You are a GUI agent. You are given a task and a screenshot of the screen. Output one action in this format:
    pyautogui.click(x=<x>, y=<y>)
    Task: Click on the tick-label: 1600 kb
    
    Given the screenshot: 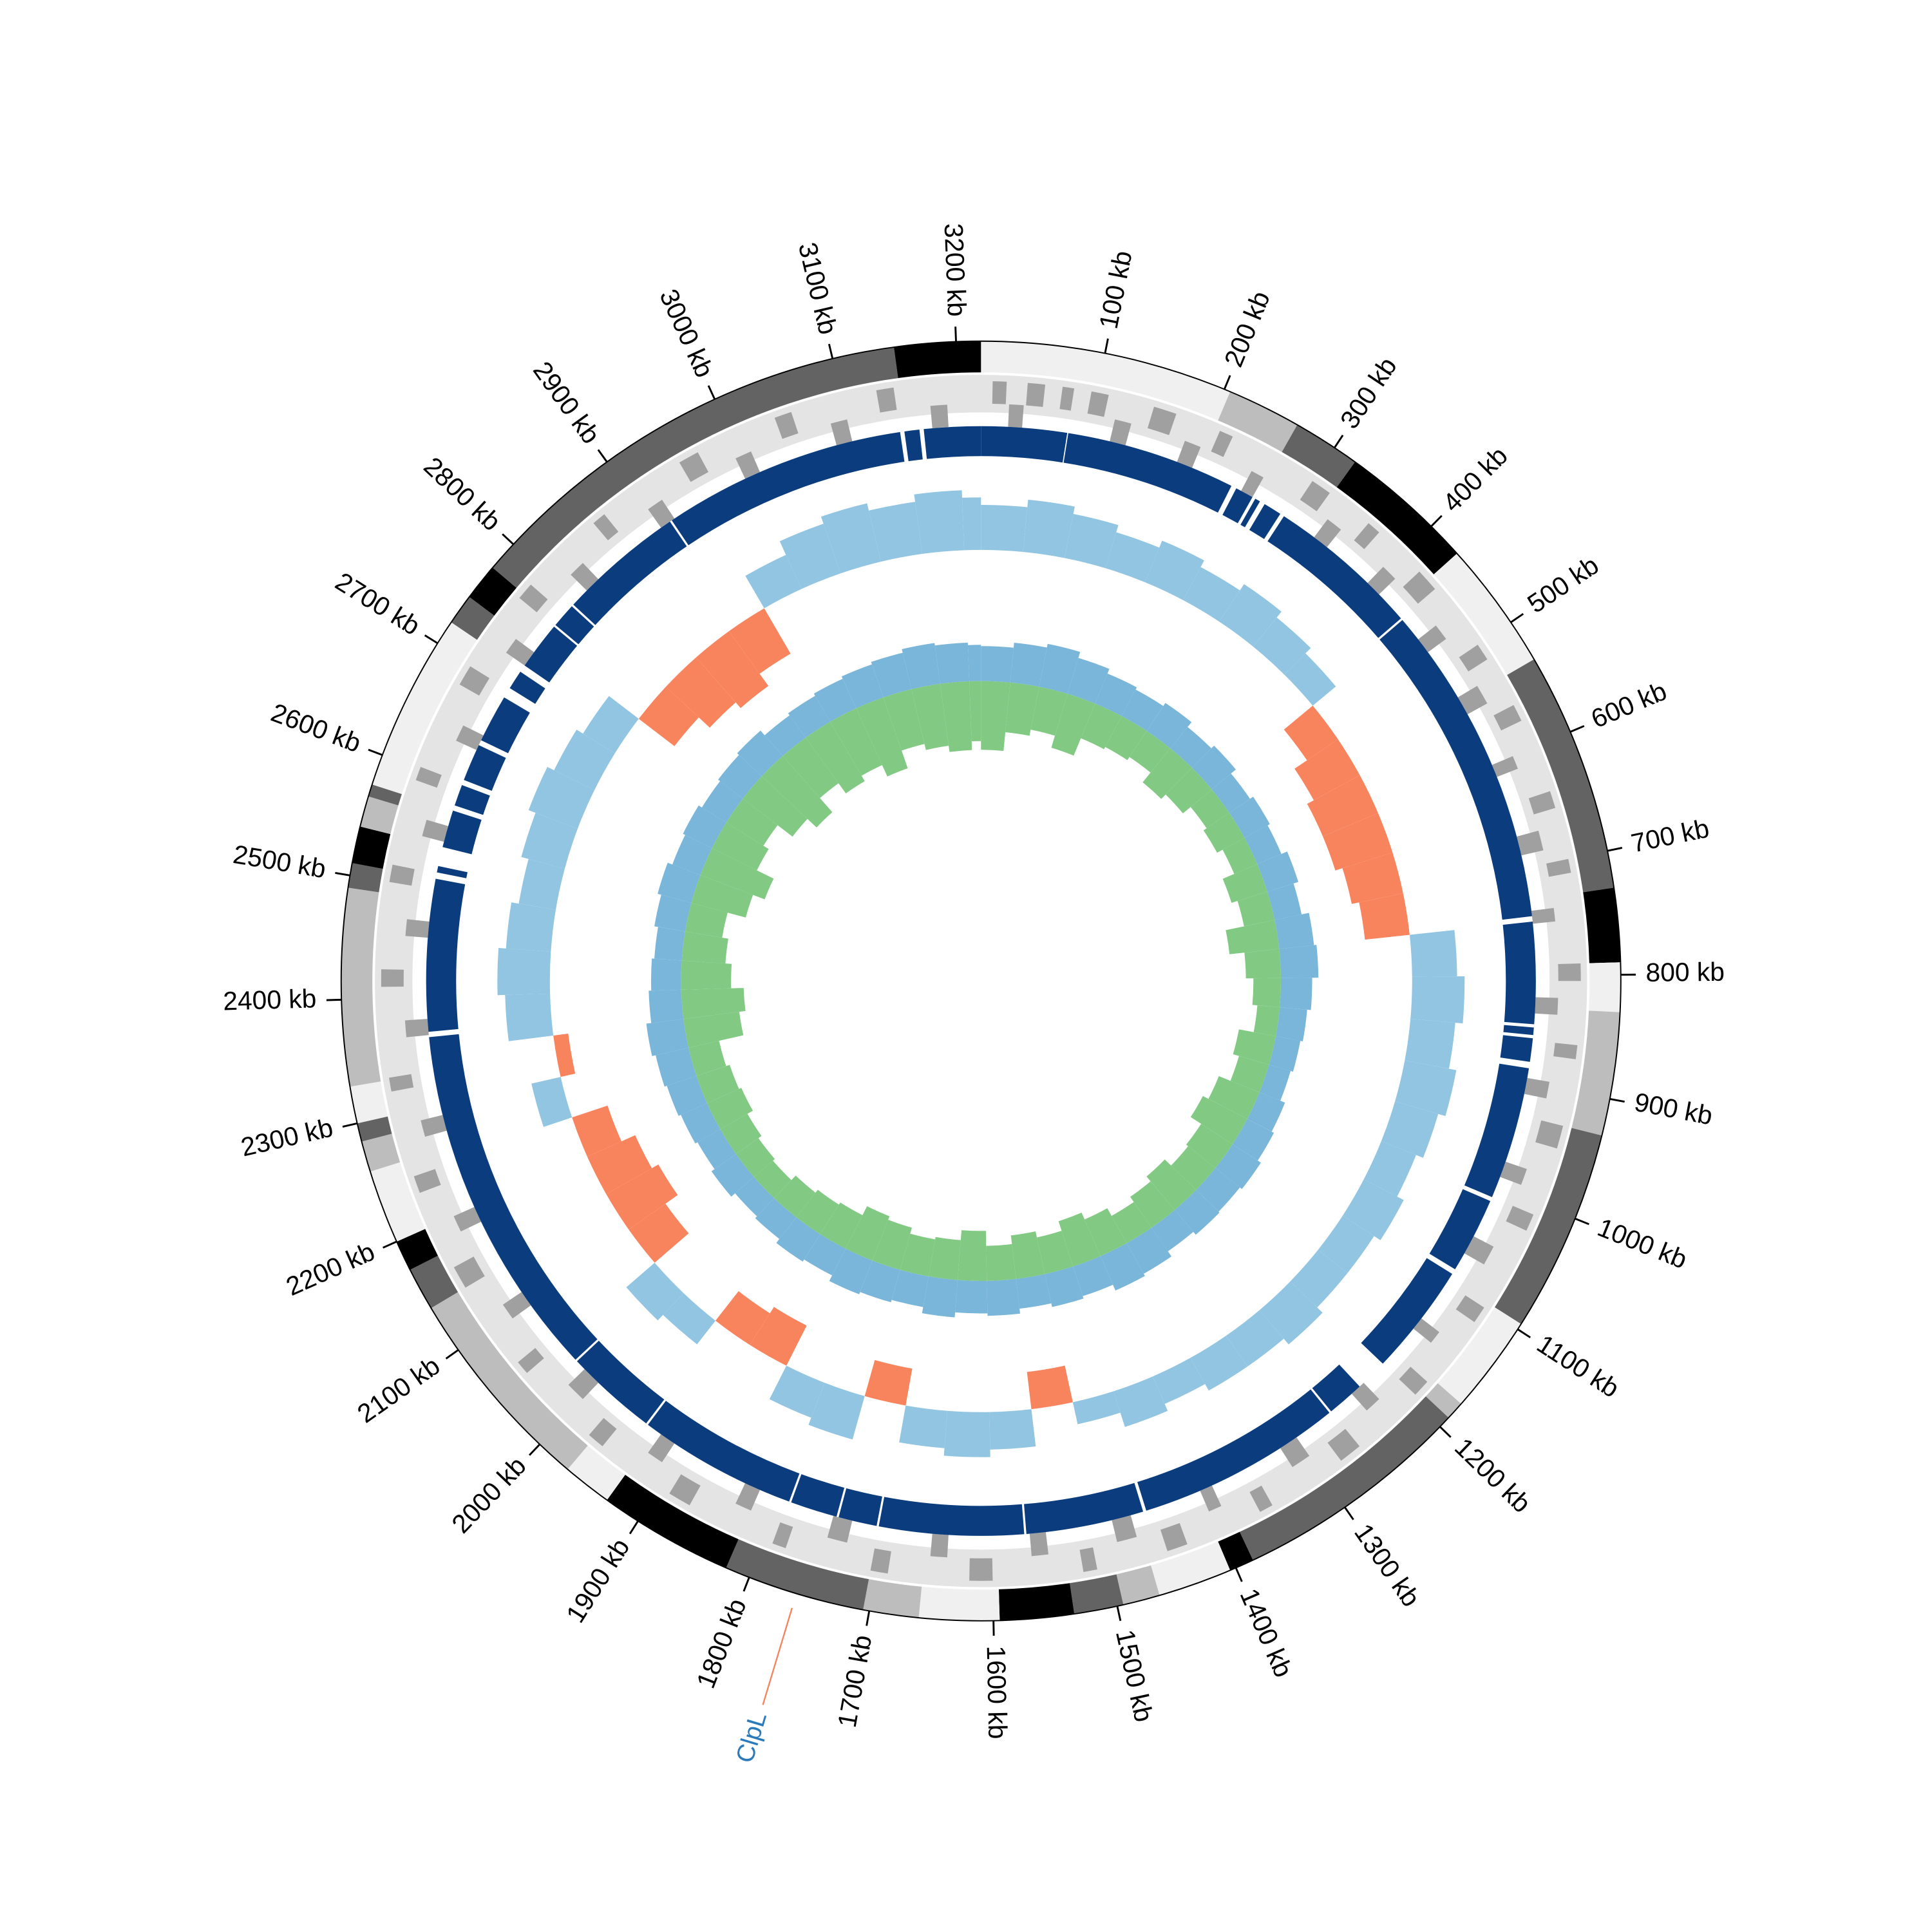 What is the action you would take?
    pyautogui.click(x=997, y=1692)
    